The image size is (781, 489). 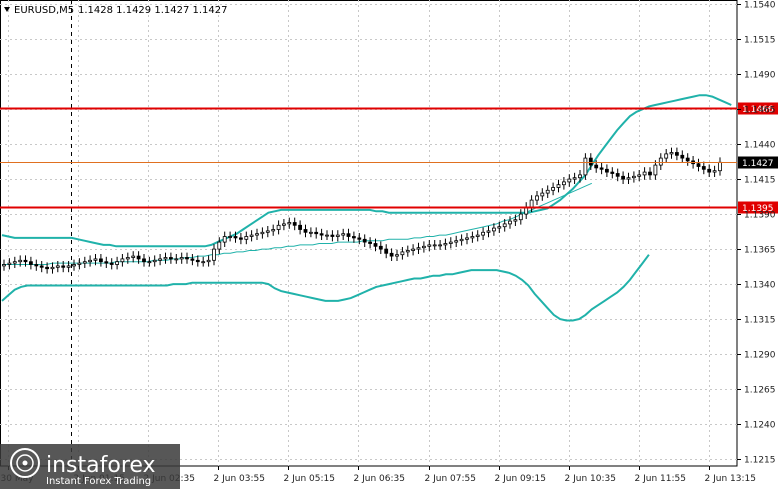 What do you see at coordinates (760, 461) in the screenshot?
I see `price-tick-label: 1.1215` at bounding box center [760, 461].